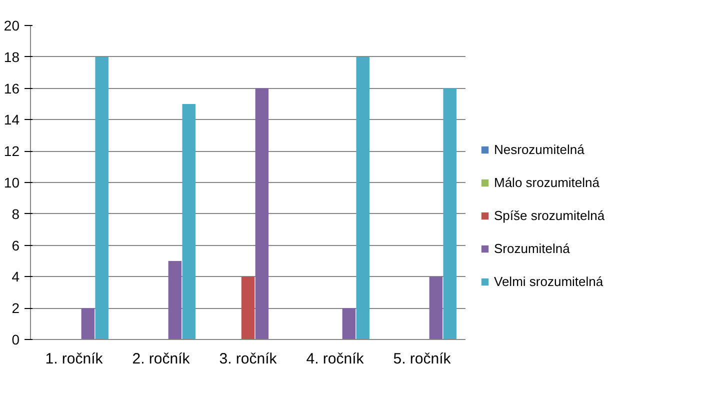 Image resolution: width=717 pixels, height=419 pixels. Describe the element at coordinates (16, 276) in the screenshot. I see `y-tick-label: 4` at that location.